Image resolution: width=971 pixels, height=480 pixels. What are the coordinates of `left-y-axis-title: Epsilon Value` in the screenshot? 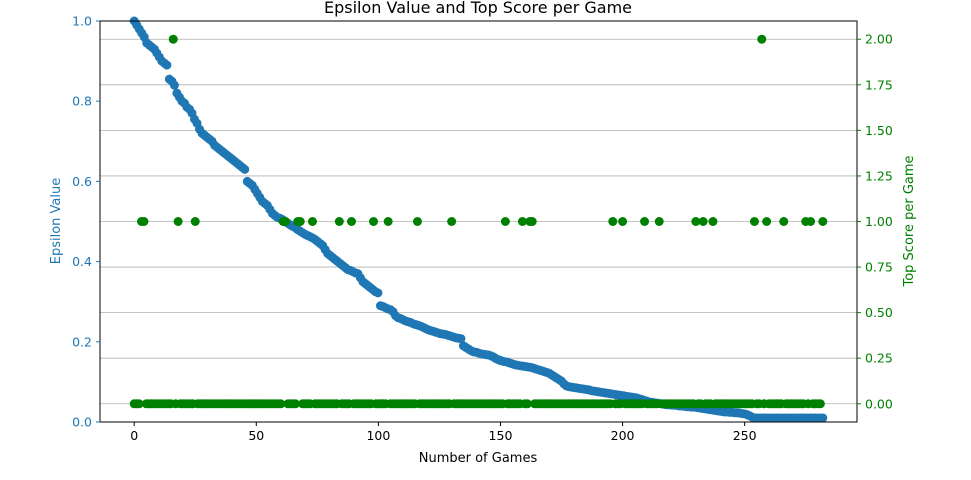 It's located at (56, 221).